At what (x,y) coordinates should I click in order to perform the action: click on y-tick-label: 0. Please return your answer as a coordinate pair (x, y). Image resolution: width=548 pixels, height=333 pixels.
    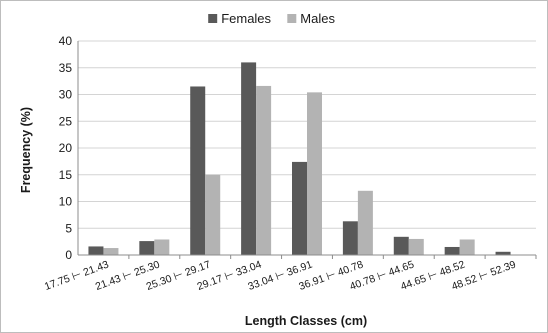
    Looking at the image, I should click on (68, 255).